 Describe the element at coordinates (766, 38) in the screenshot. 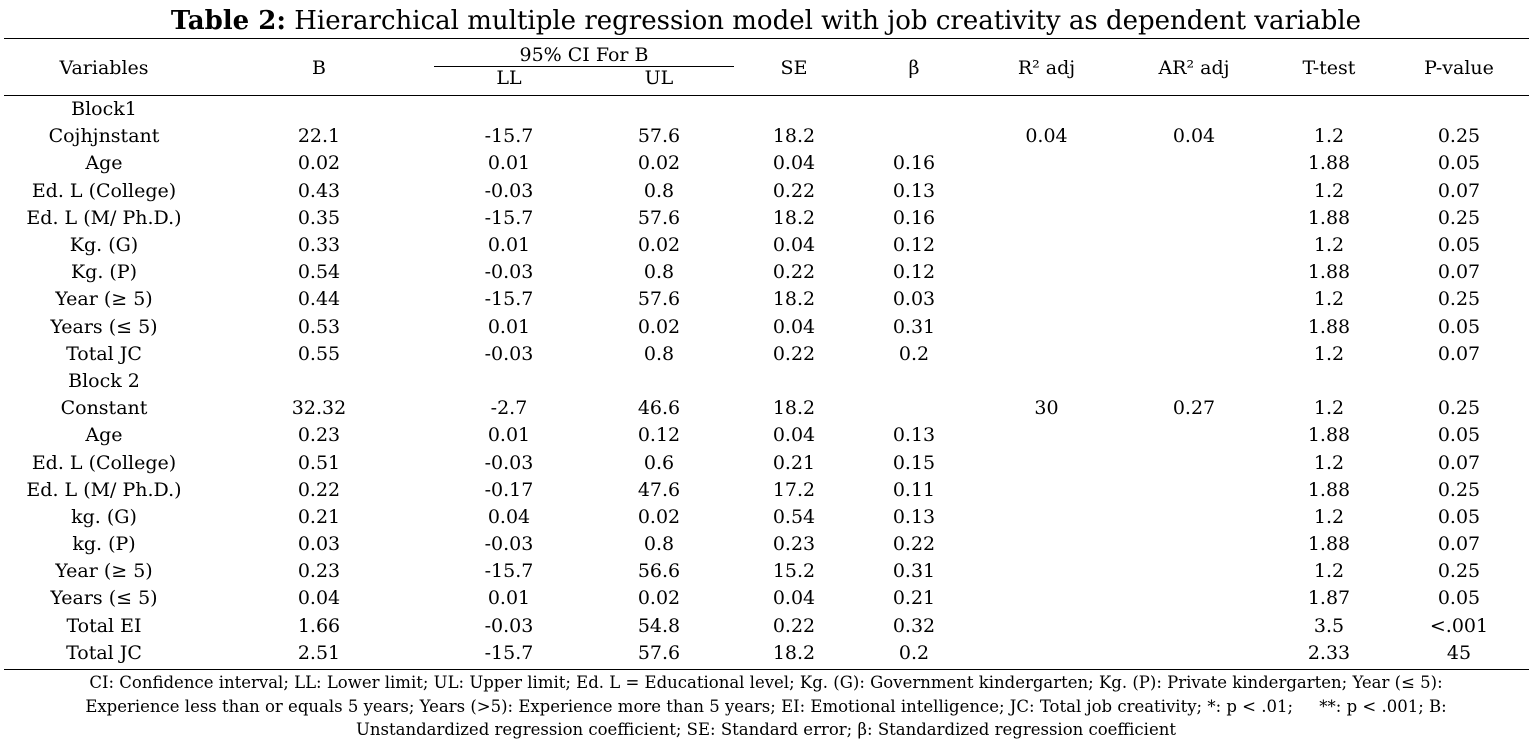

I see `top-rule` at that location.